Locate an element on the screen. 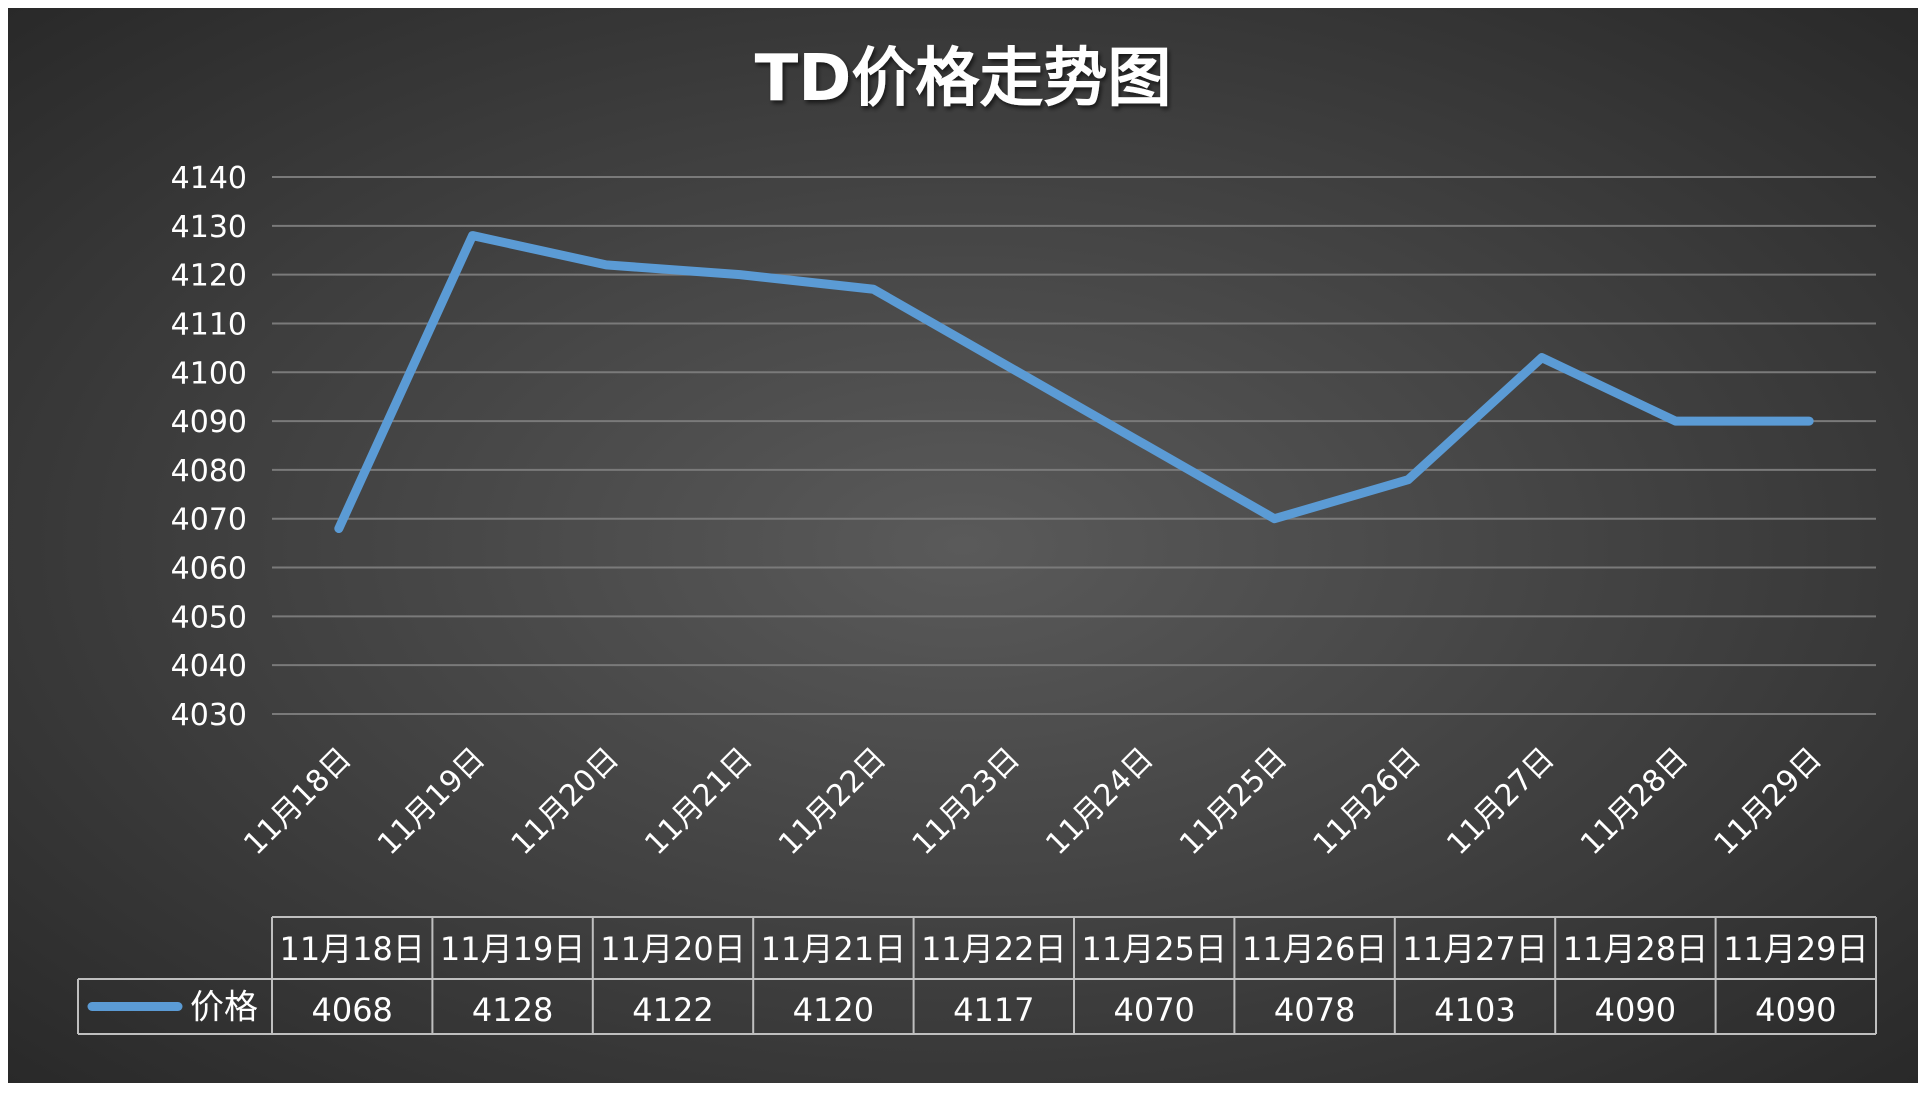 The width and height of the screenshot is (1927, 1095). table-header-cell: 11月22日 is located at coordinates (993, 949).